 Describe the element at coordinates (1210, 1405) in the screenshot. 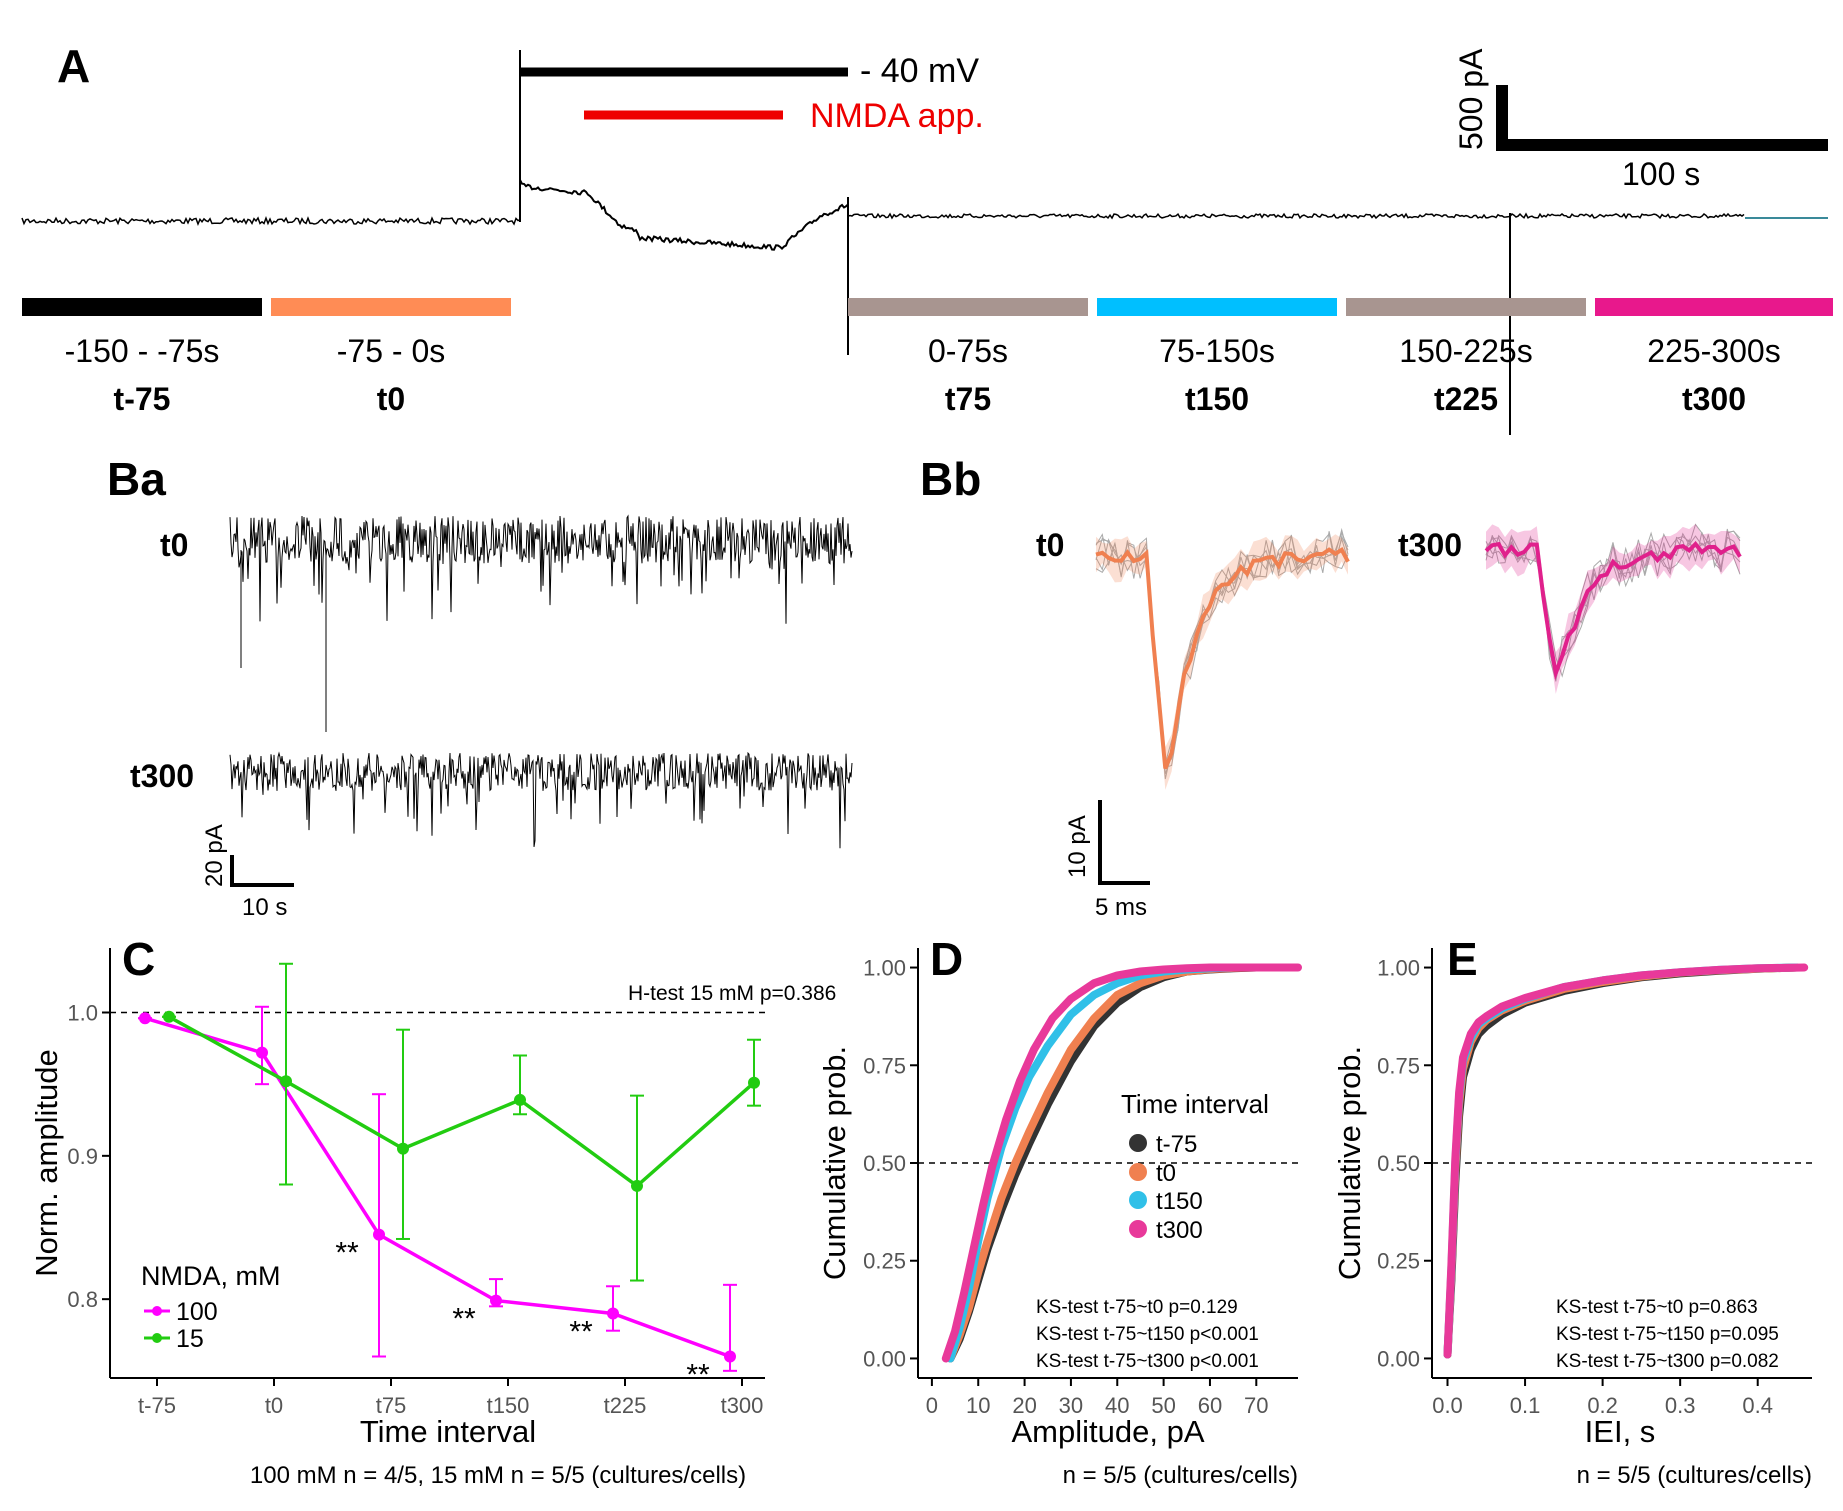

I see `d-x-tick-label: 60` at that location.